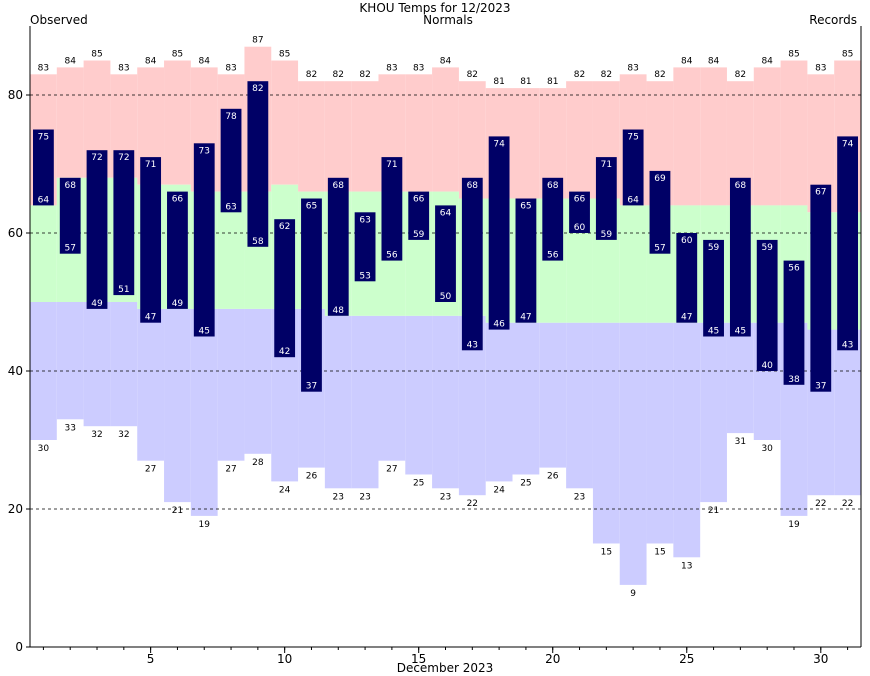 This screenshot has width=870, height=676. Describe the element at coordinates (311, 387) in the screenshot. I see `observed-low-label: 37` at that location.